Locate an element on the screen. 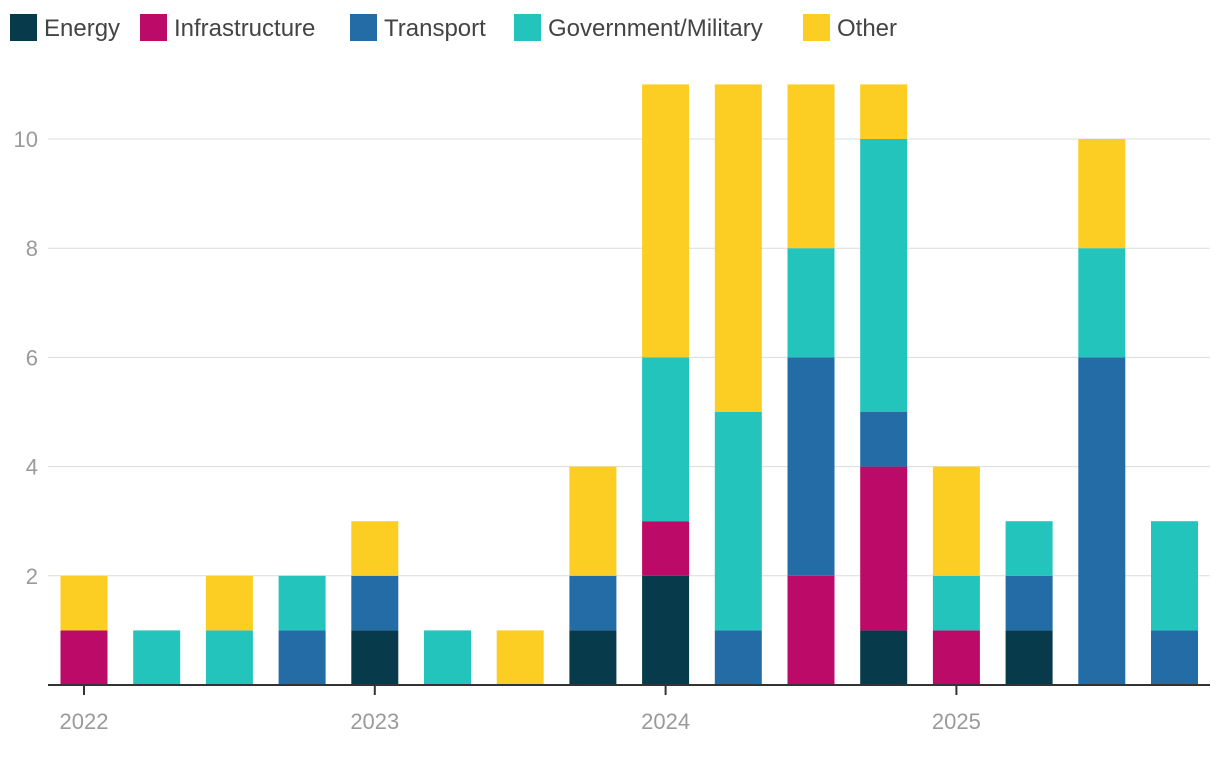 Image resolution: width=1220 pixels, height=760 pixels. legend-label-2: Transport is located at coordinates (435, 28).